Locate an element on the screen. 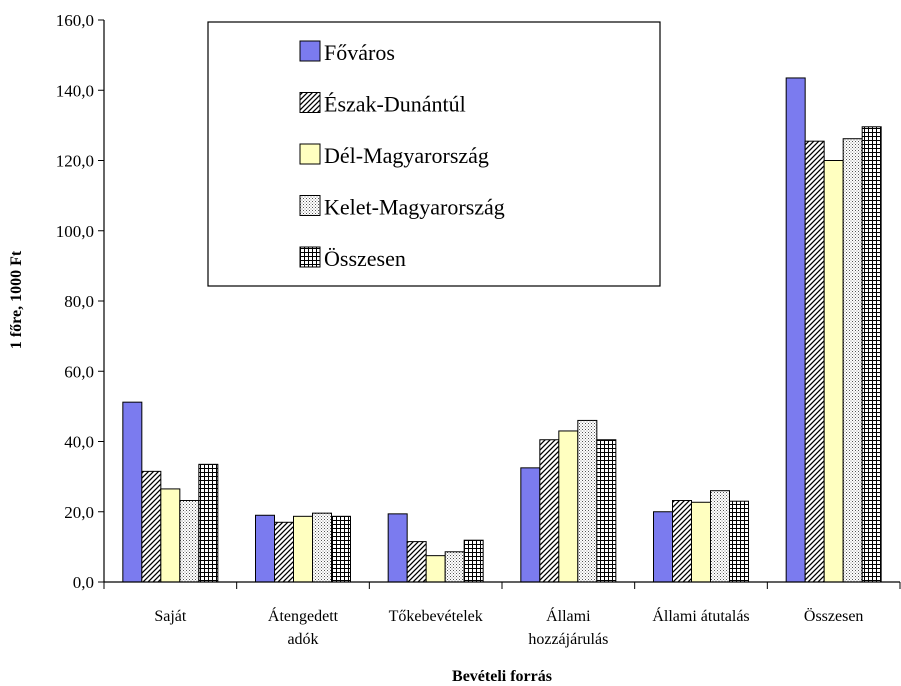  legend-entry-label: Összesen is located at coordinates (365, 258).